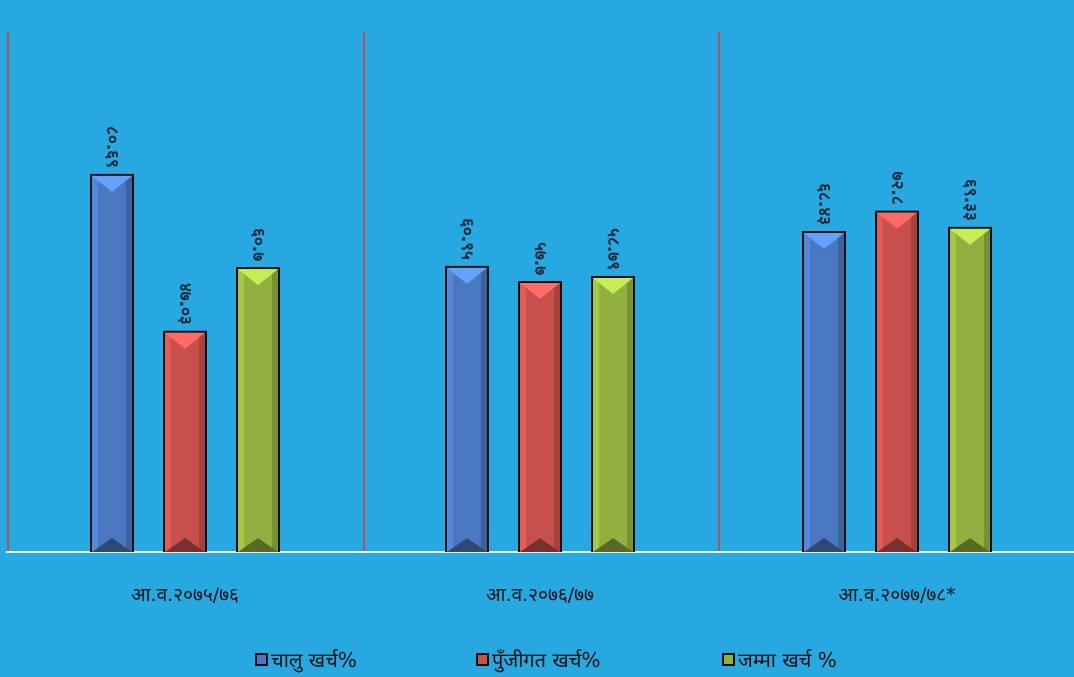 This screenshot has height=677, width=1074. Describe the element at coordinates (112, 147) in the screenshot. I see `data-label: ८०.६९` at that location.